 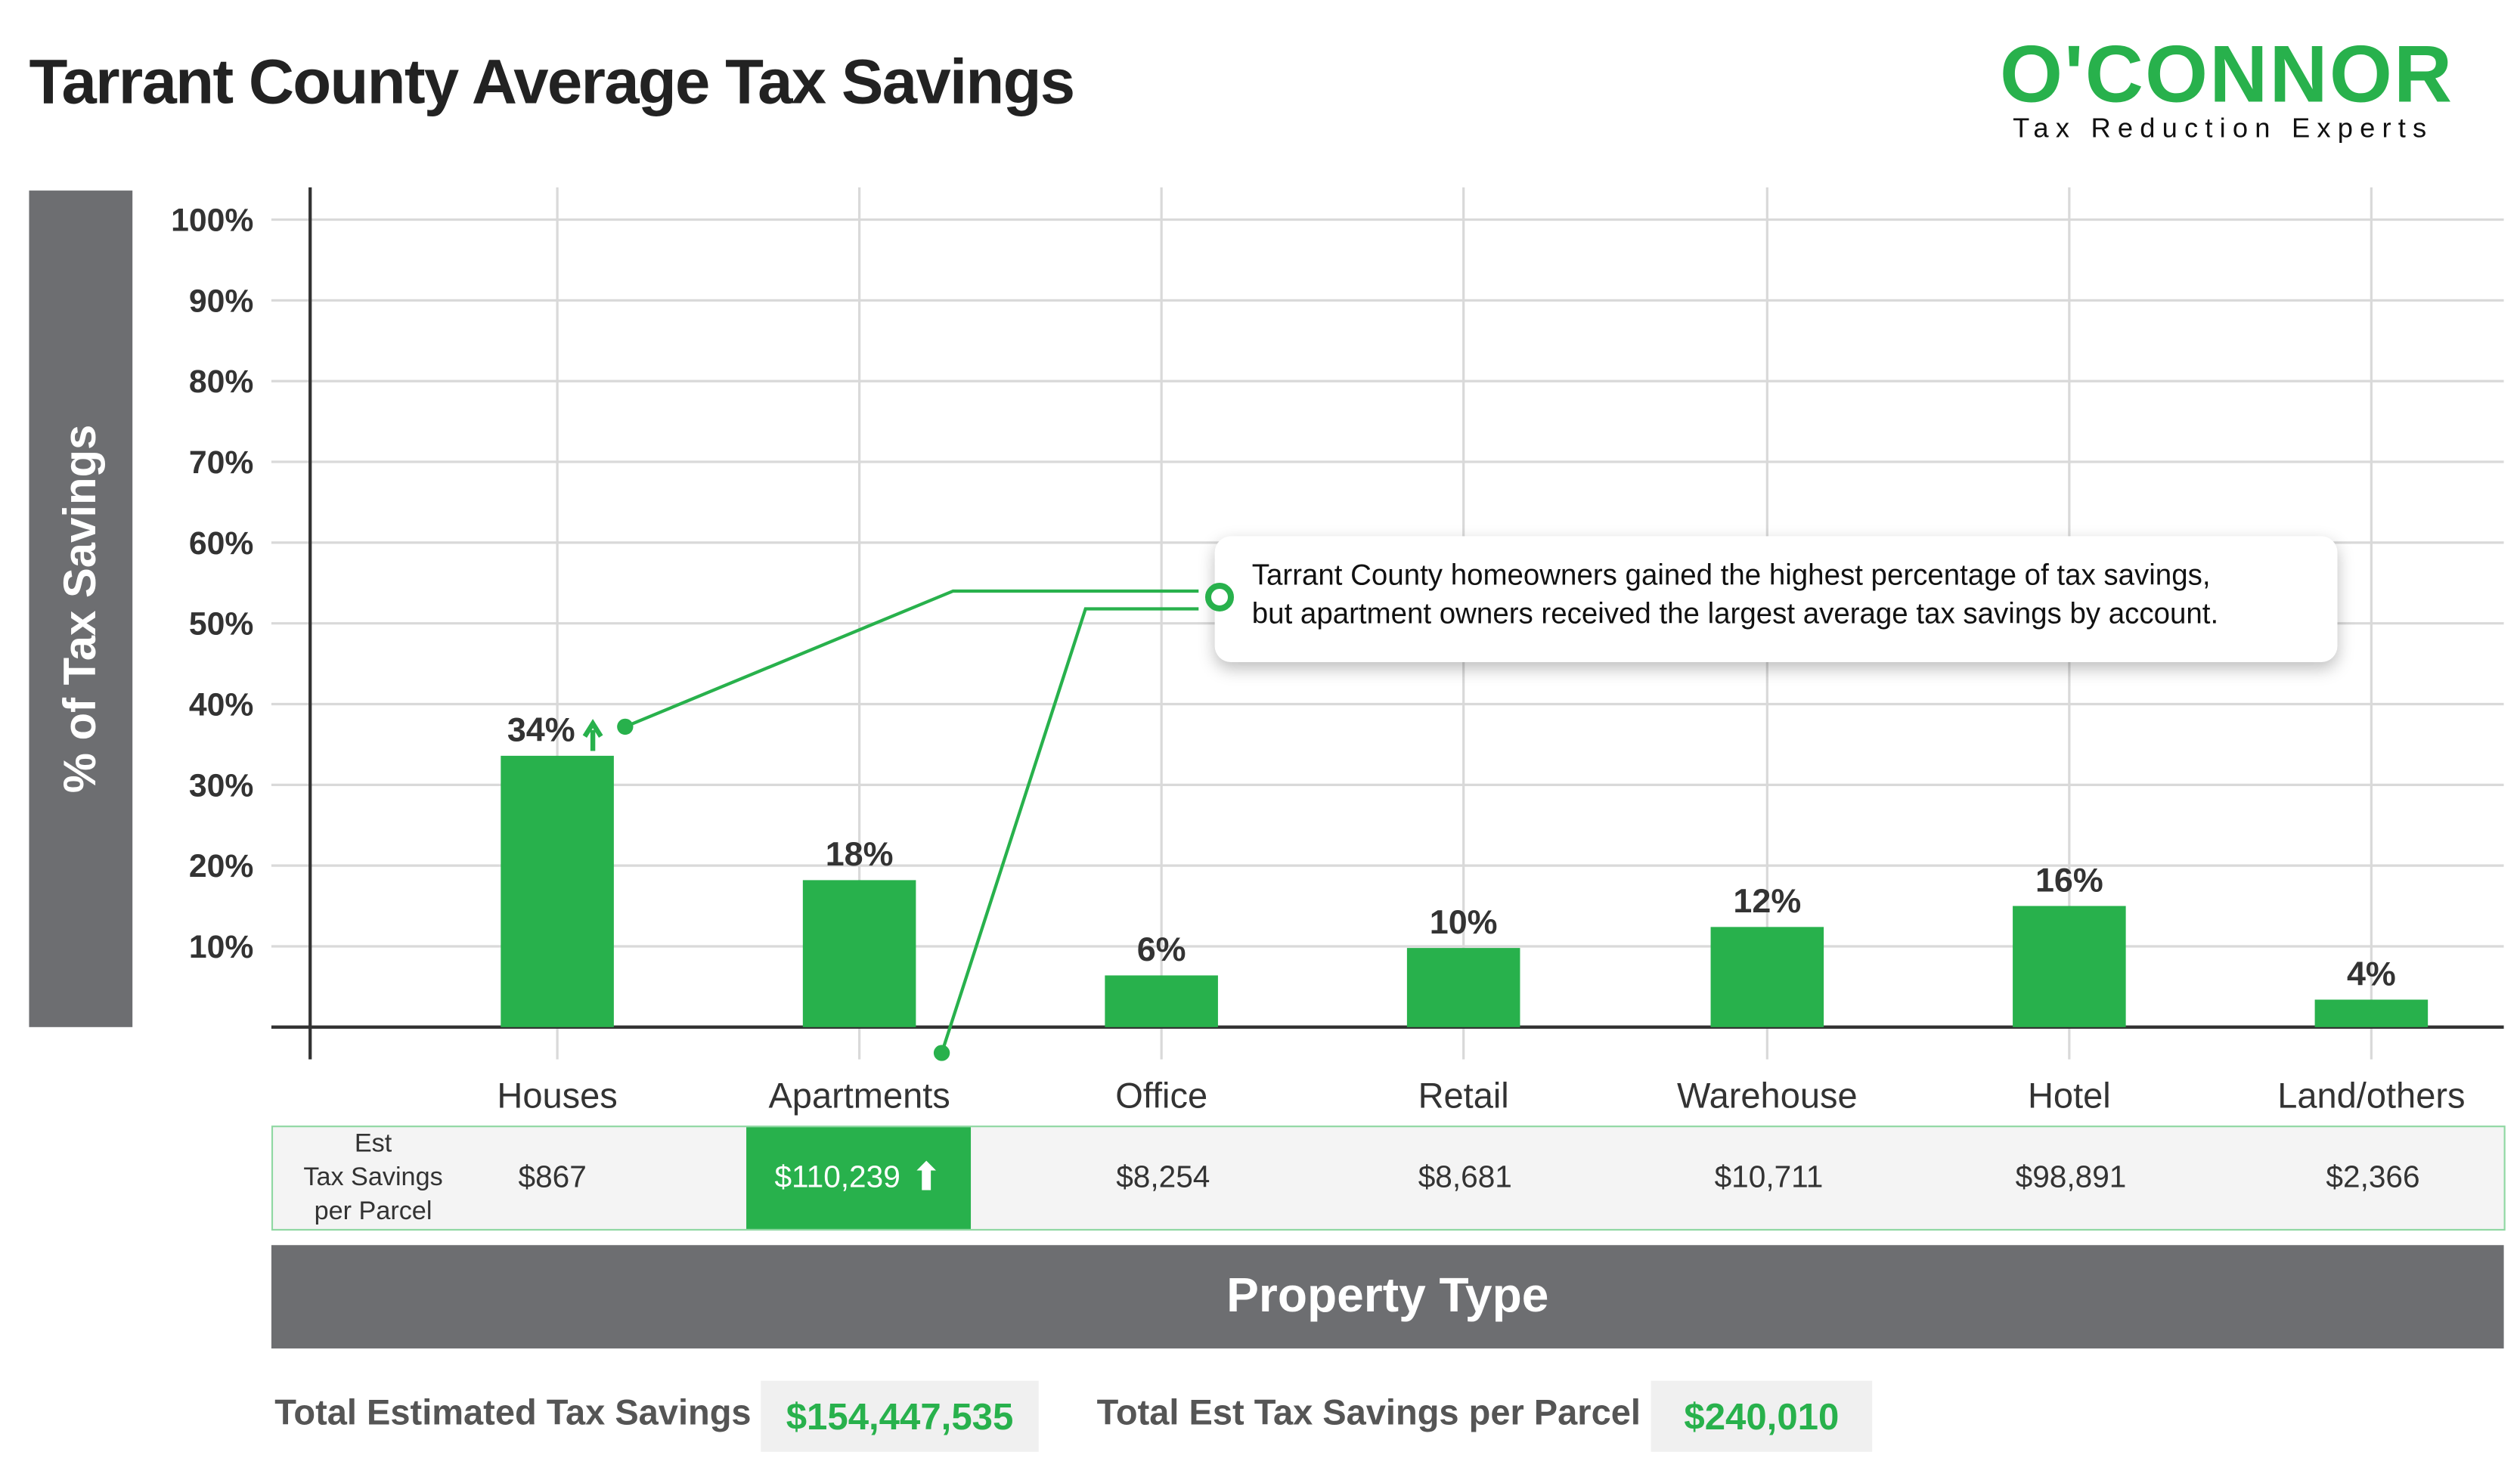 I want to click on table-cell: $10,711, so click(x=1769, y=1178).